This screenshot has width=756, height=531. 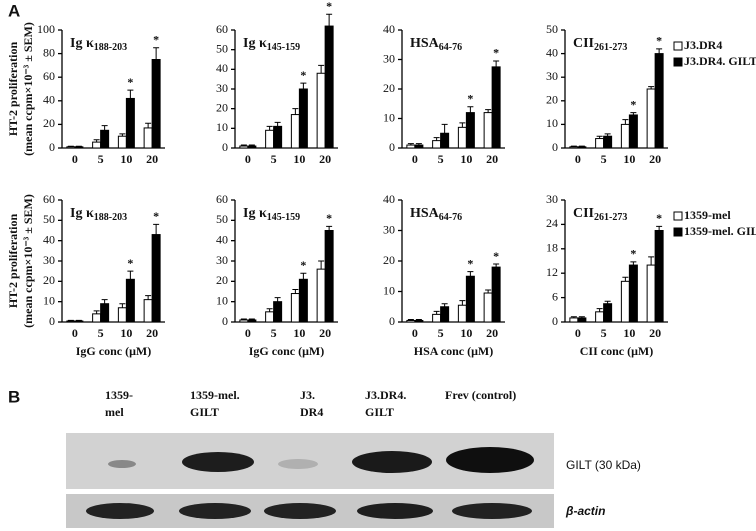 I want to click on x-axis-label: CII conc (μM), so click(x=616, y=351).